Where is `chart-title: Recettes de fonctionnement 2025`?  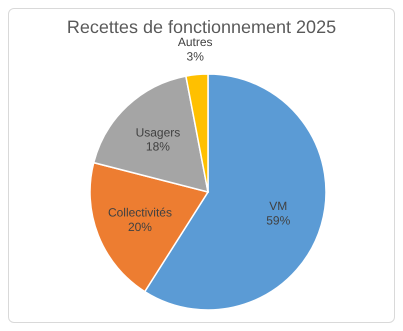 chart-title: Recettes de fonctionnement 2025 is located at coordinates (202, 27).